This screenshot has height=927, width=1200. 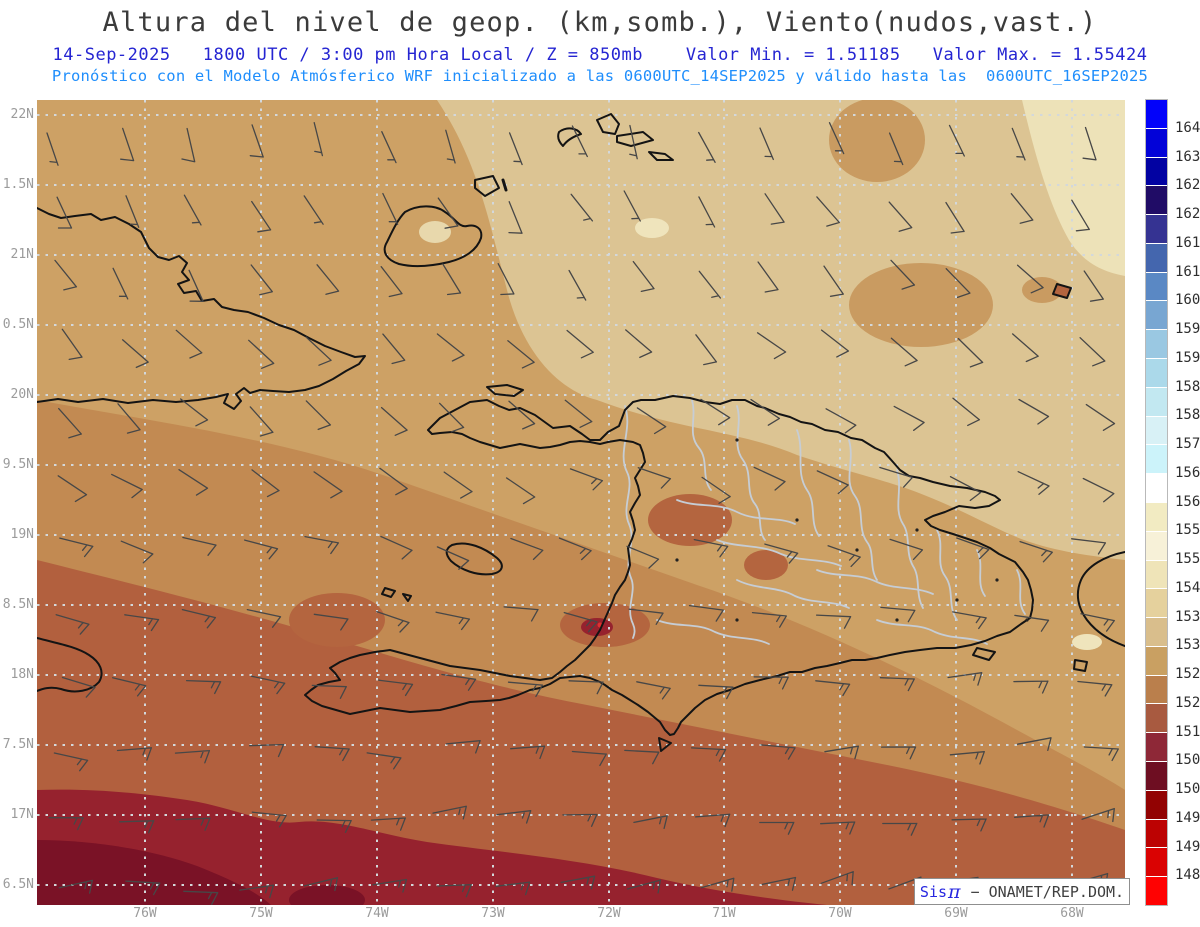 I want to click on colorbar-tick-label: 1557, so click(x=1187, y=530).